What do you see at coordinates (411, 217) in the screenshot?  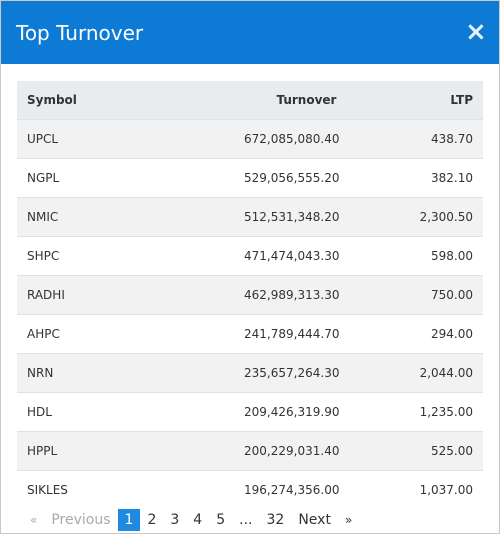 I see `cell-ltp: 2,300.50` at bounding box center [411, 217].